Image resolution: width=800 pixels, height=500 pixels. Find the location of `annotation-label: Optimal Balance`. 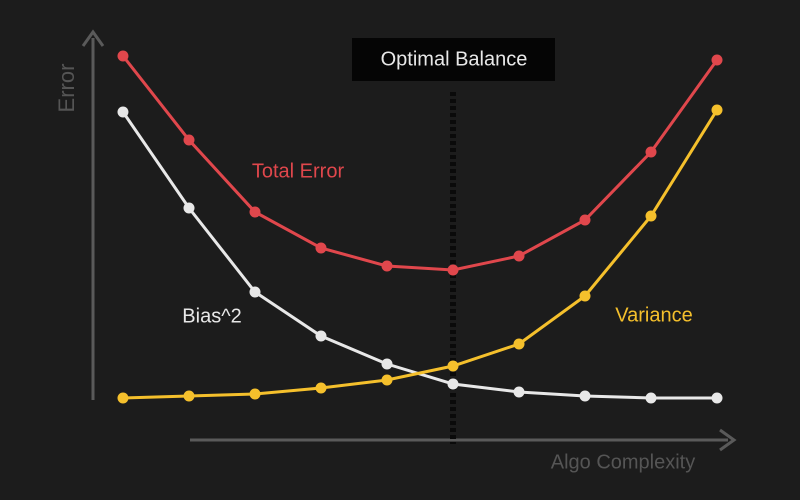

annotation-label: Optimal Balance is located at coordinates (454, 59).